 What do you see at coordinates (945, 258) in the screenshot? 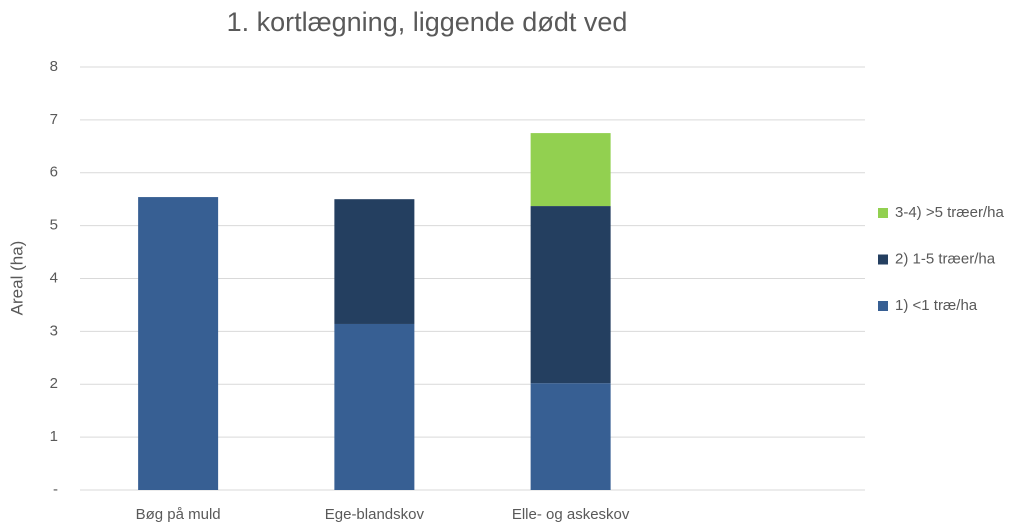
I see `legend-label: 2) 1-5 træer/ha` at bounding box center [945, 258].